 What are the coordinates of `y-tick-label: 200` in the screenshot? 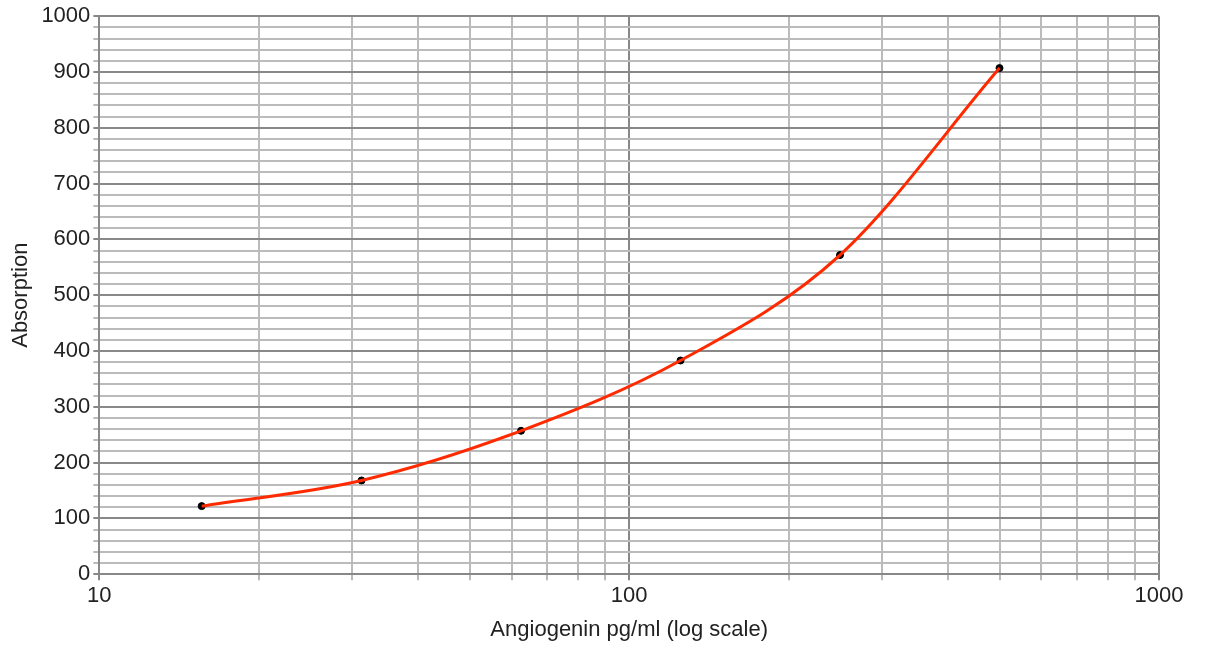 It's located at (72, 461).